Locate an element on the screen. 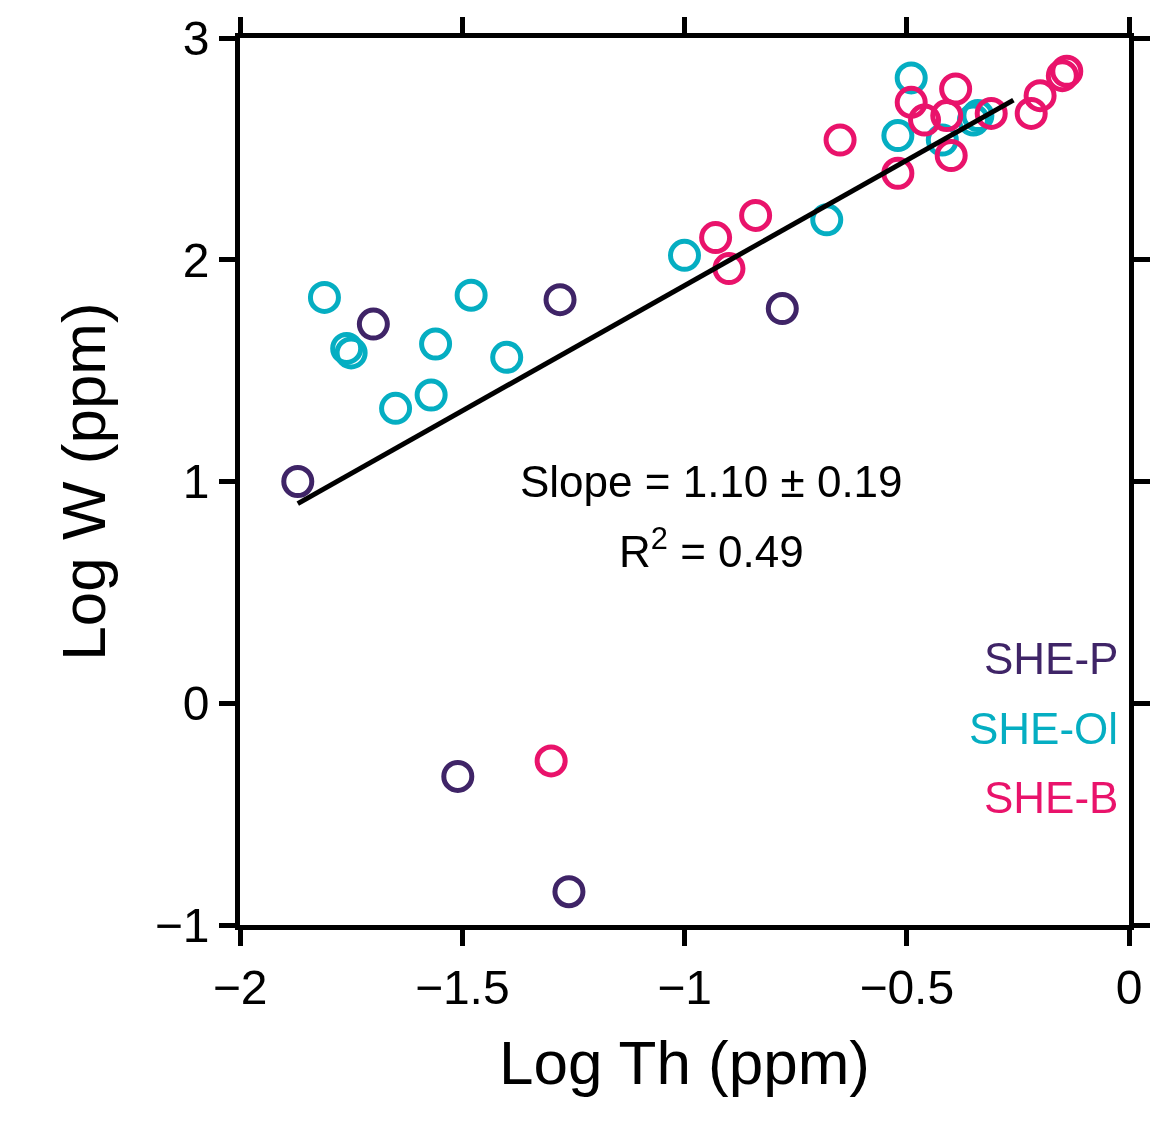 Image resolution: width=1162 pixels, height=1147 pixels. x-tick-label: 0 is located at coordinates (1129, 987).